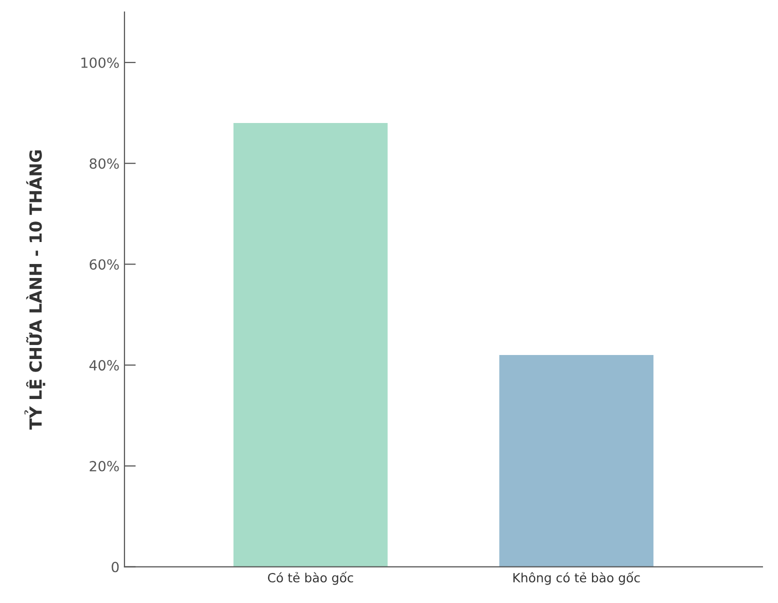 Image resolution: width=778 pixels, height=603 pixels. What do you see at coordinates (35, 290) in the screenshot?
I see `y-axis-title: TỶ LỆ CHỮA LÀNH - 10 THÁNG` at bounding box center [35, 290].